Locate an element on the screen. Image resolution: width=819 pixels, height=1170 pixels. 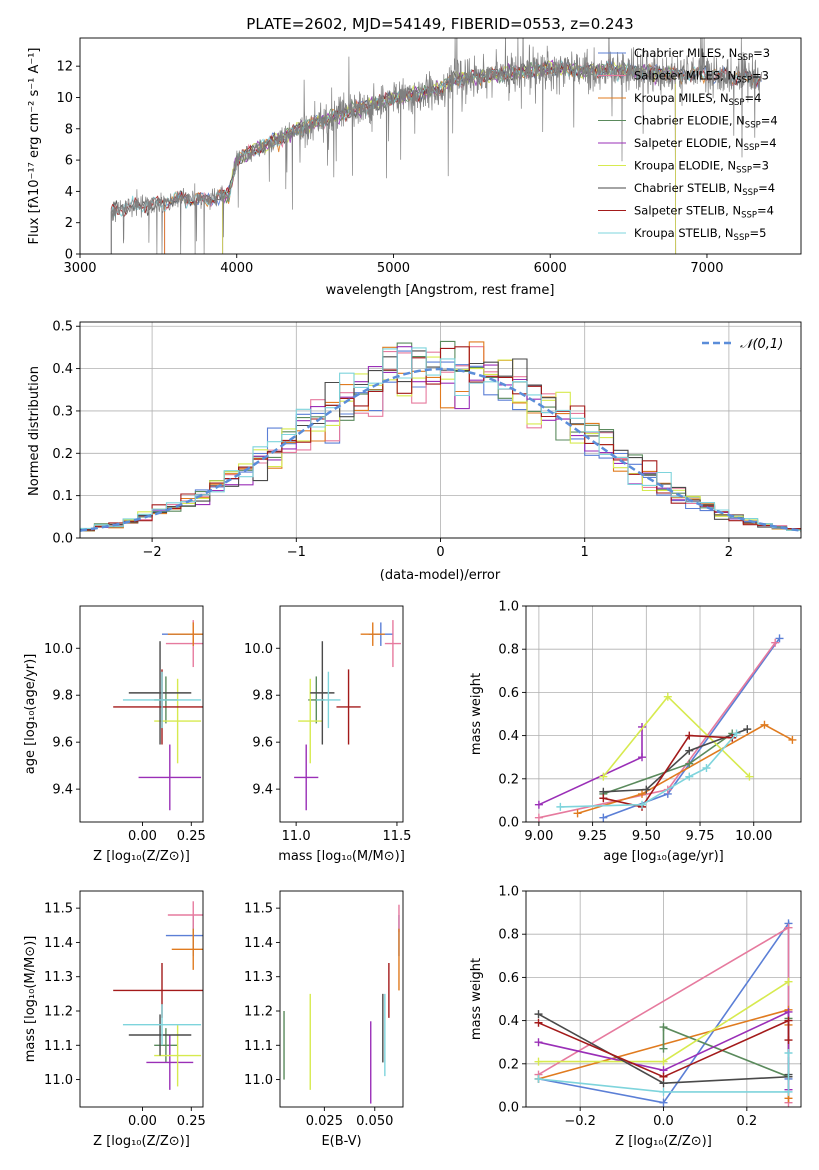
x-axis-label: (data-model)/error is located at coordinates (440, 575).